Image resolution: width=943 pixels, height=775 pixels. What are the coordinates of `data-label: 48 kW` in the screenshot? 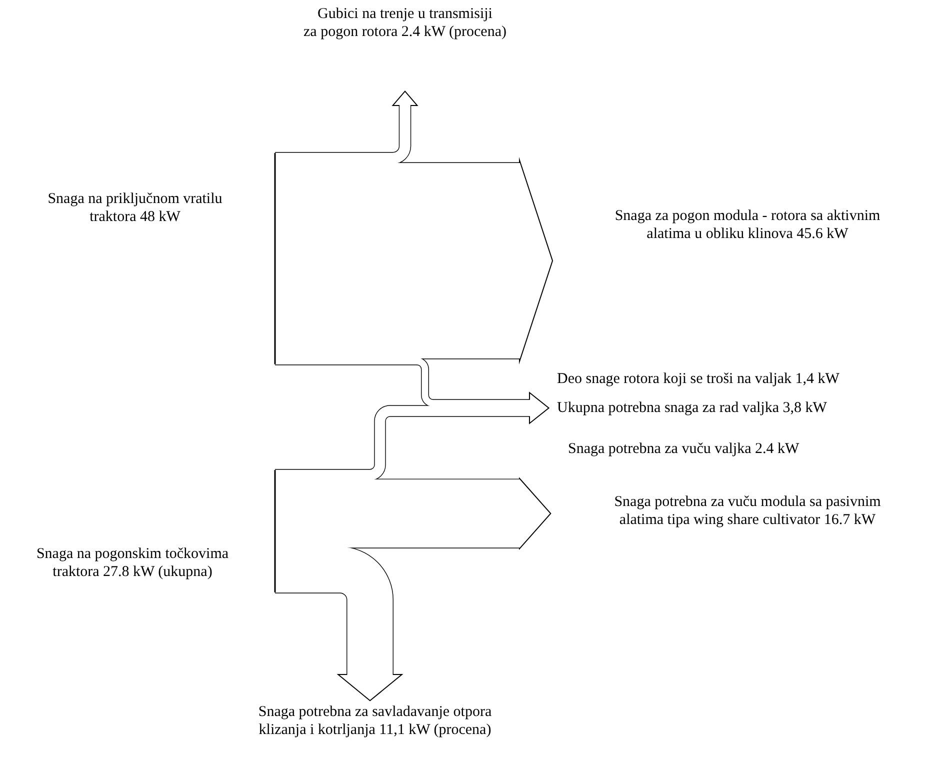 It's located at (160, 217).